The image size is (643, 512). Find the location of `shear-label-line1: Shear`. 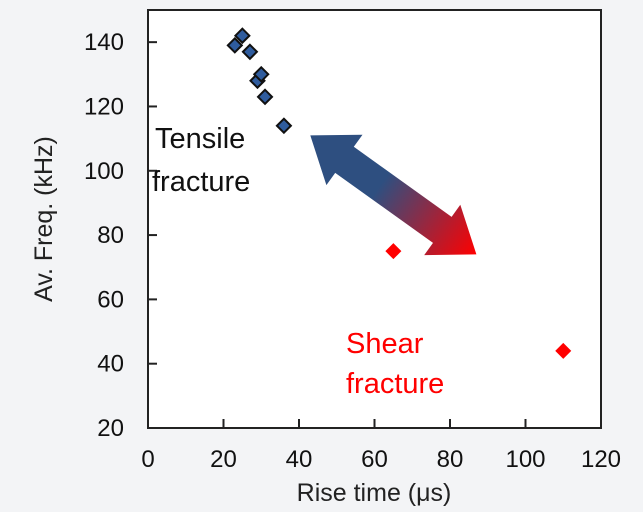

shear-label-line1: Shear is located at coordinates (385, 344).